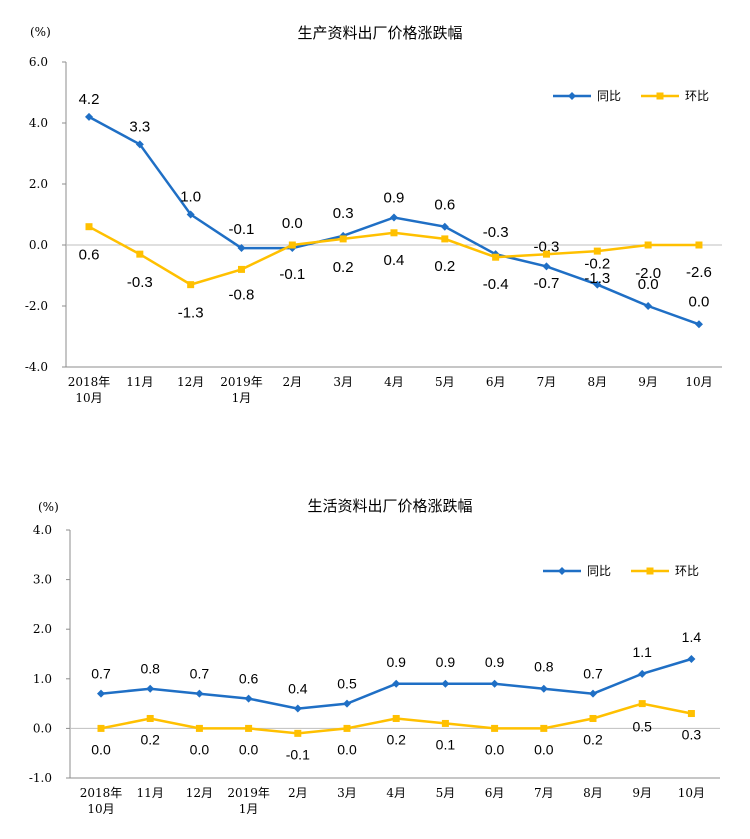  Describe the element at coordinates (150, 793) in the screenshot. I see `x-tick-label: 11月` at that location.